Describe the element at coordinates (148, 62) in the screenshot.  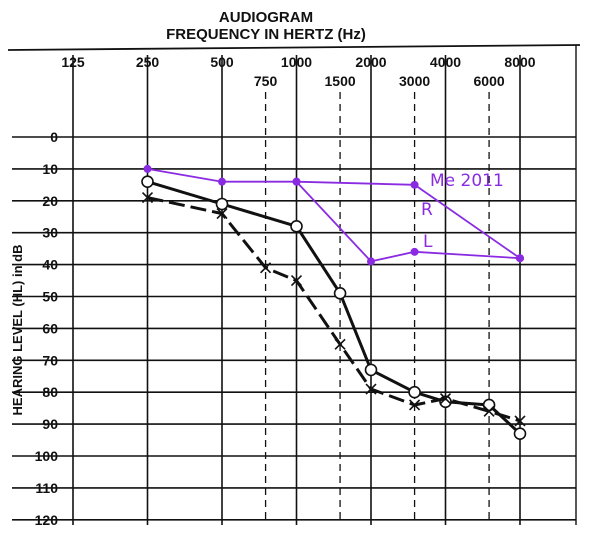
I see `x-tick-label-major: 250` at that location.